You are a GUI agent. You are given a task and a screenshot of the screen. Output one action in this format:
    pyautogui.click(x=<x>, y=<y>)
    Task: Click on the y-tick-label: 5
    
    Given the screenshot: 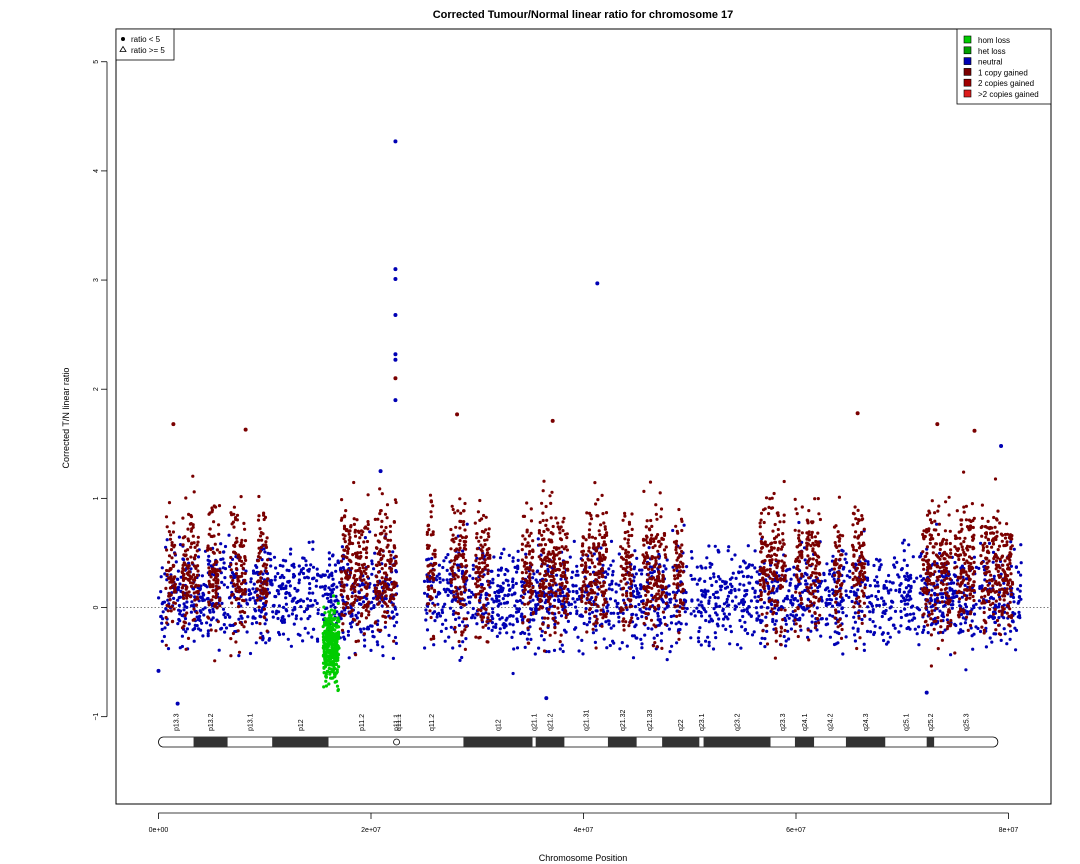 What is the action you would take?
    pyautogui.click(x=96, y=62)
    